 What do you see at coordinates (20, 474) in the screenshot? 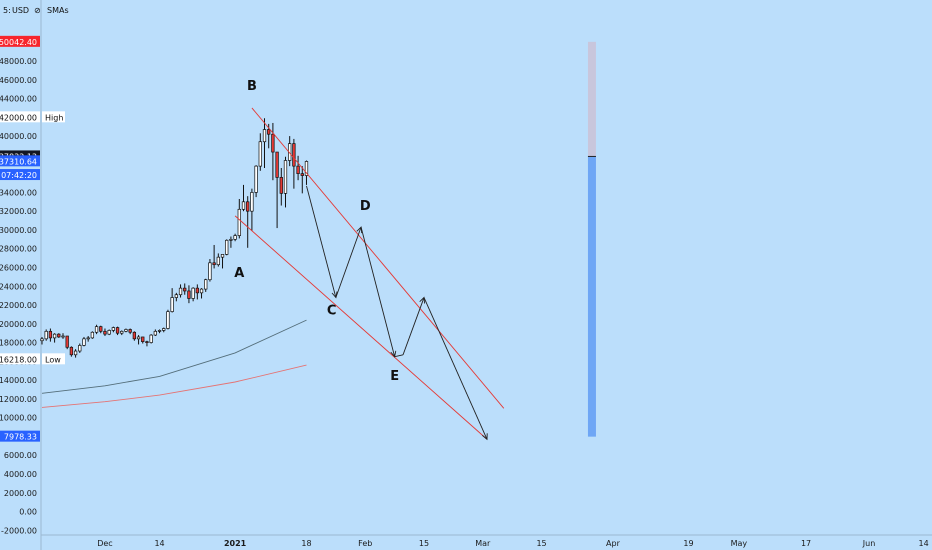
I see `y-tick-label: 4000.00` at bounding box center [20, 474].